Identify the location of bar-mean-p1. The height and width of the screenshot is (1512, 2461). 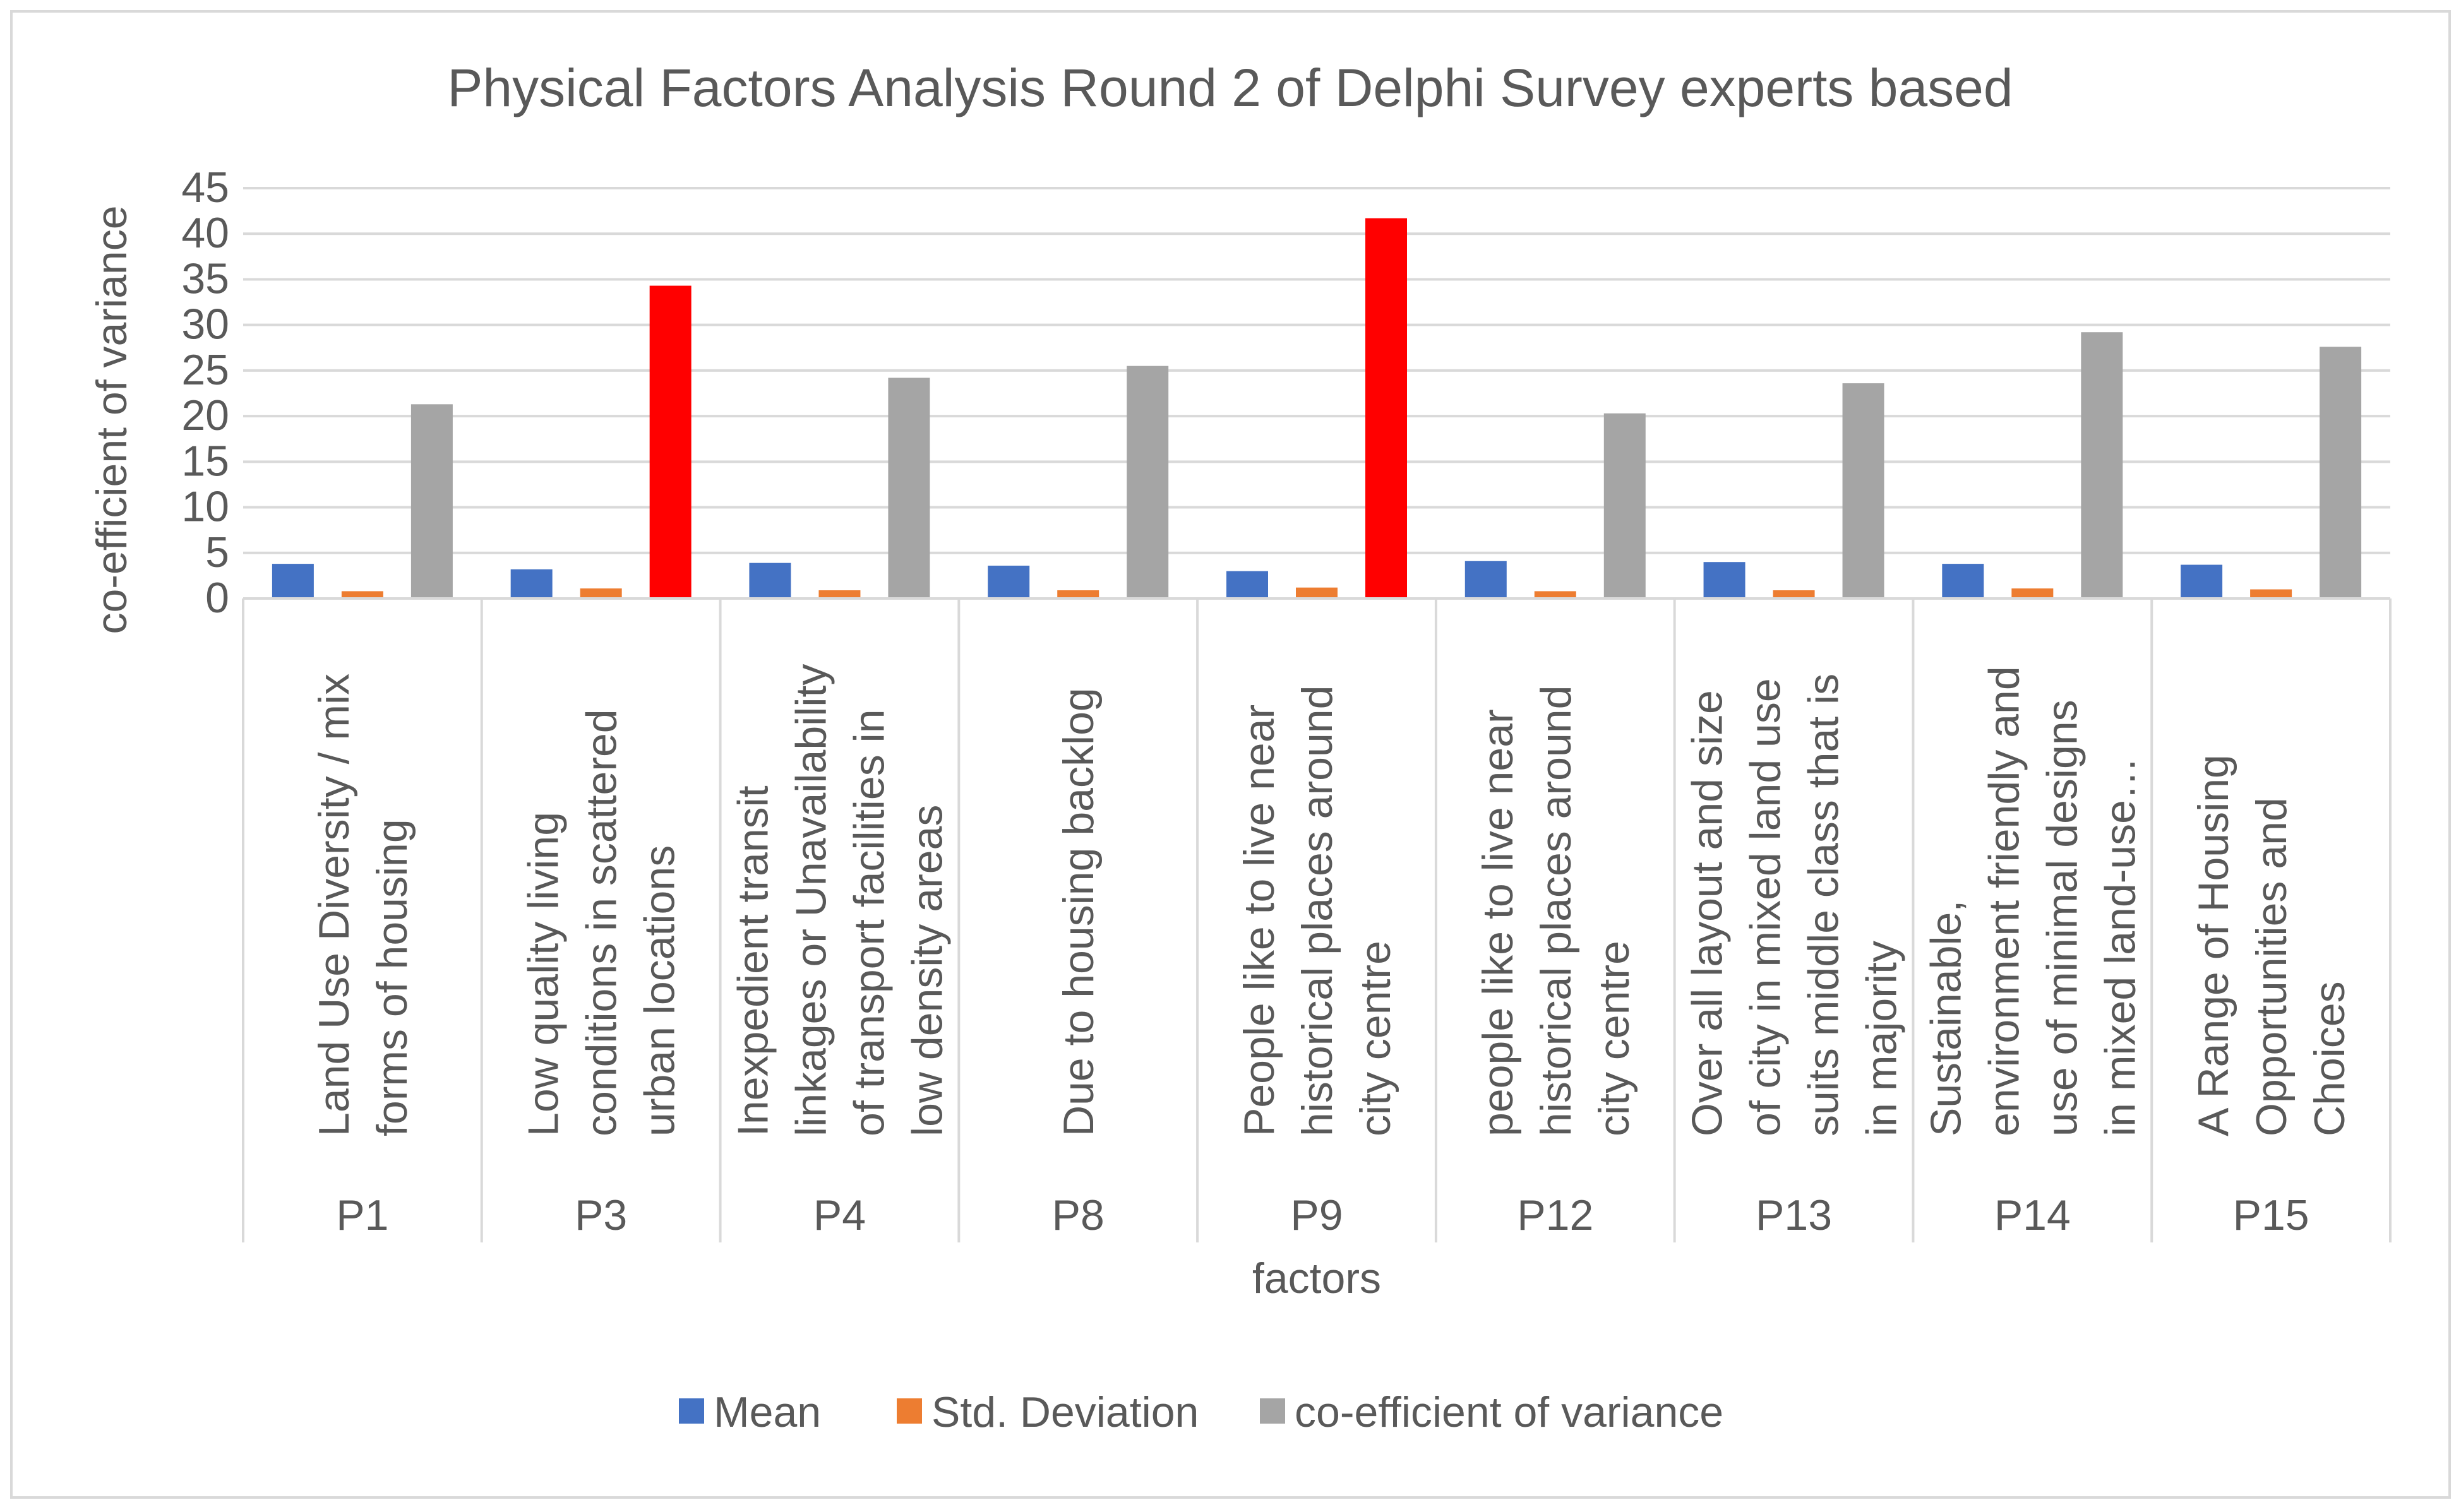
(293, 581).